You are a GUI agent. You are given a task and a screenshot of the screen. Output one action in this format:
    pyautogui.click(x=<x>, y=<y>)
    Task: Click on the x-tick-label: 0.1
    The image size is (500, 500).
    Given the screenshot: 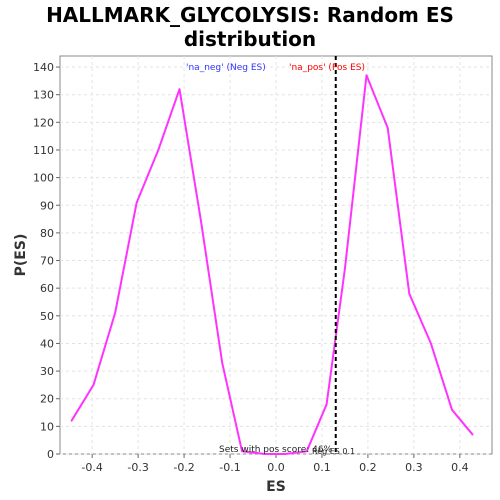 What is the action you would take?
    pyautogui.click(x=322, y=467)
    